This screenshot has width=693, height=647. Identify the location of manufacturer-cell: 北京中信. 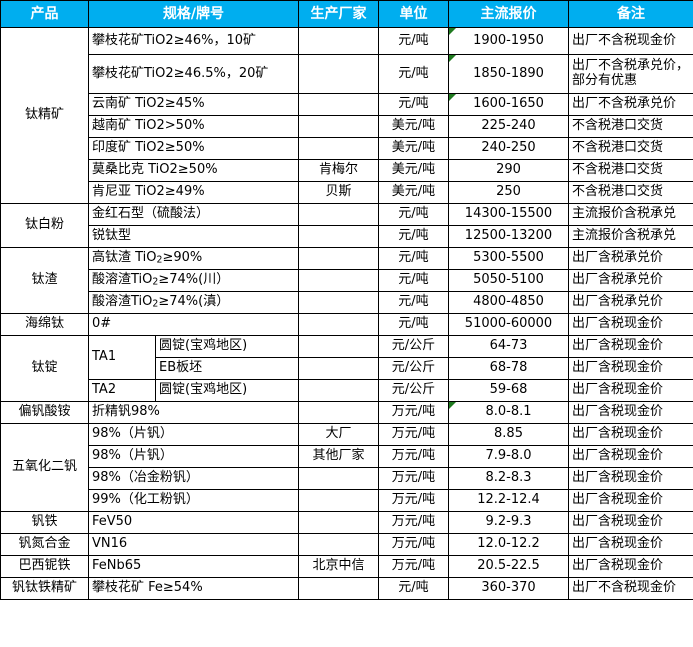
(338, 566).